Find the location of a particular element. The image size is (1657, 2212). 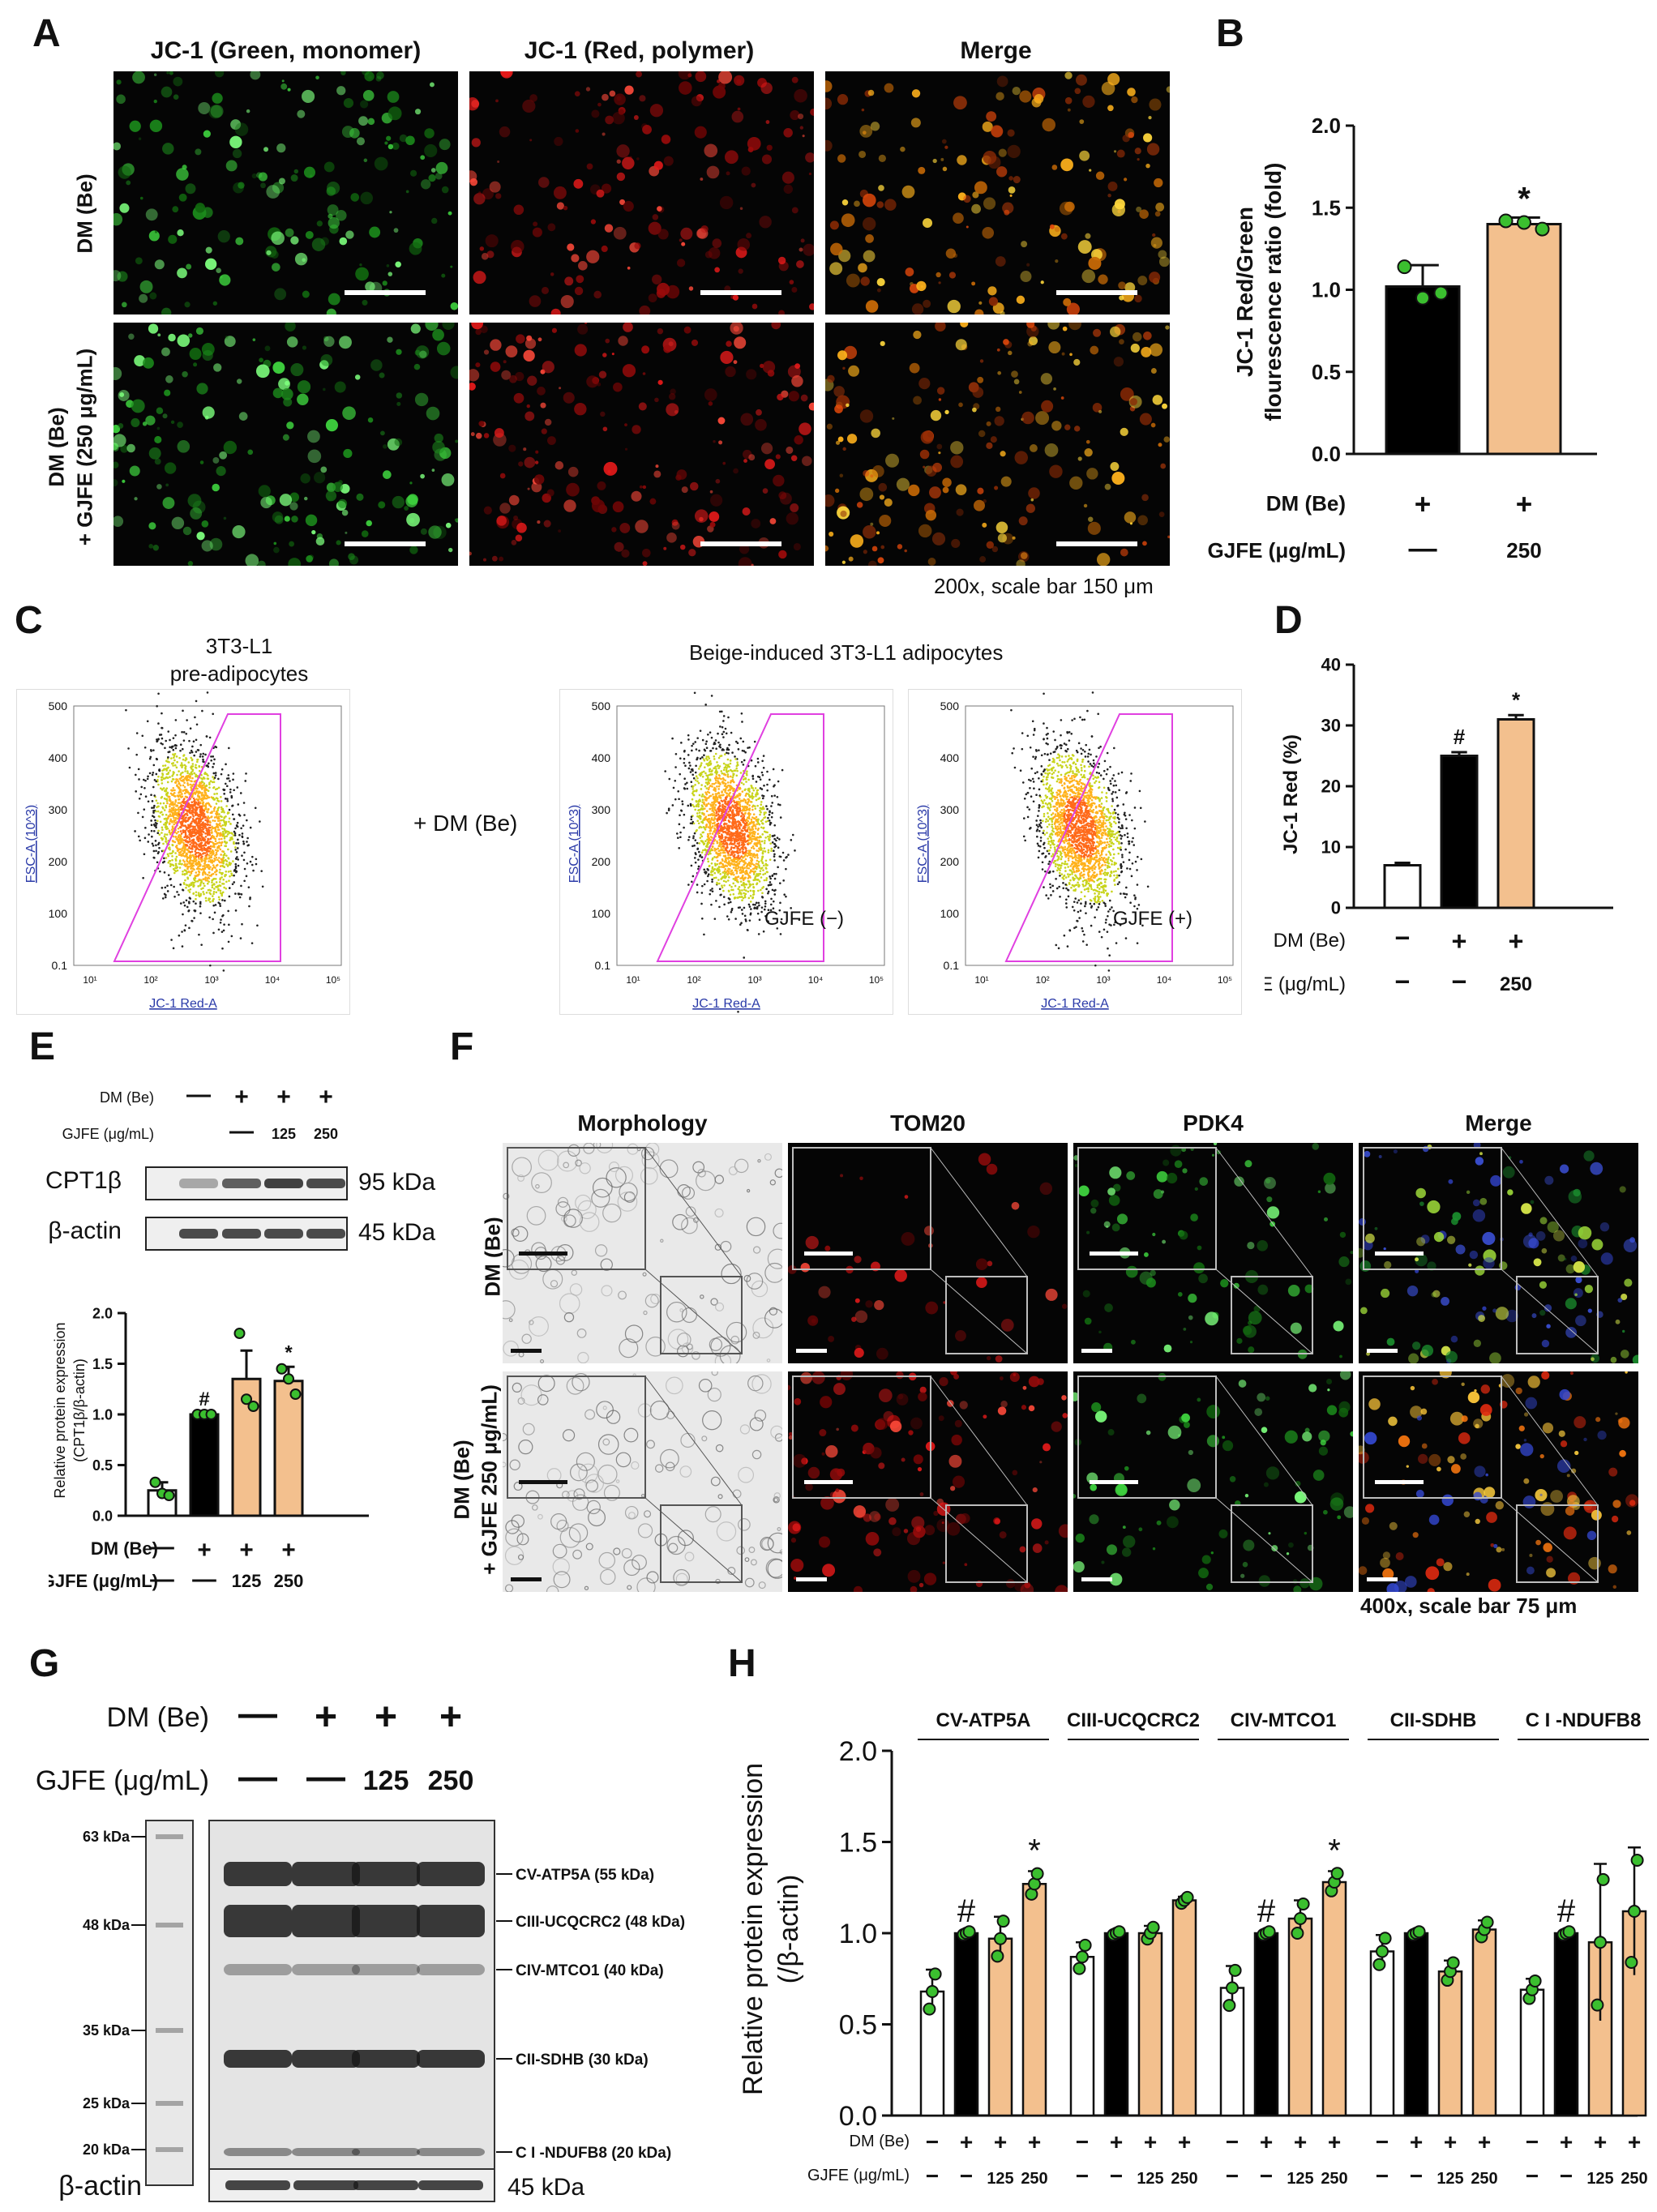

significance-mark: * is located at coordinates (1524, 198).